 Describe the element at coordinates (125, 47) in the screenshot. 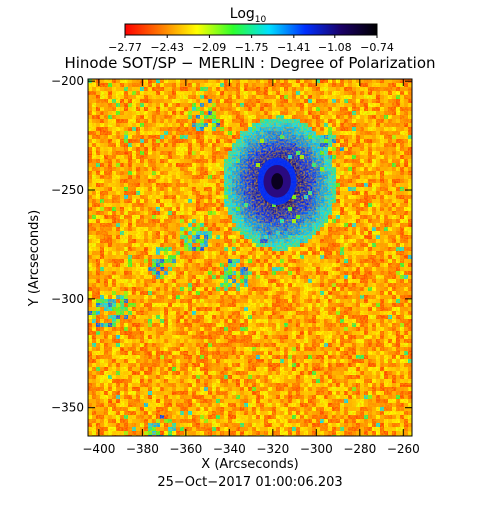

I see `colorbar-tick-label: −2.77` at that location.